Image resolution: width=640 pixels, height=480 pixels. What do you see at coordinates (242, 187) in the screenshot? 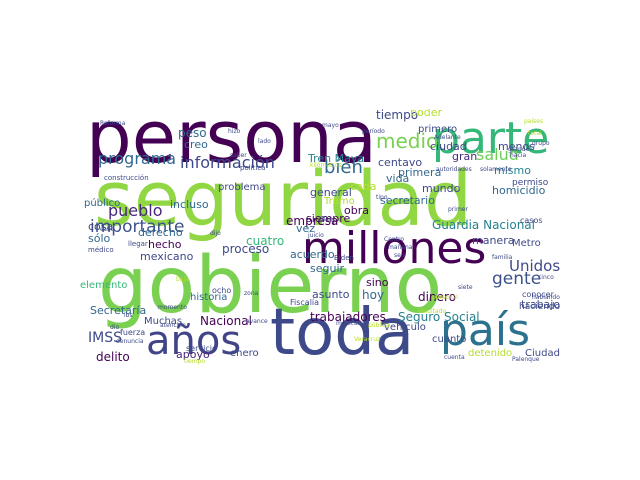
I see `word: problema` at bounding box center [242, 187].